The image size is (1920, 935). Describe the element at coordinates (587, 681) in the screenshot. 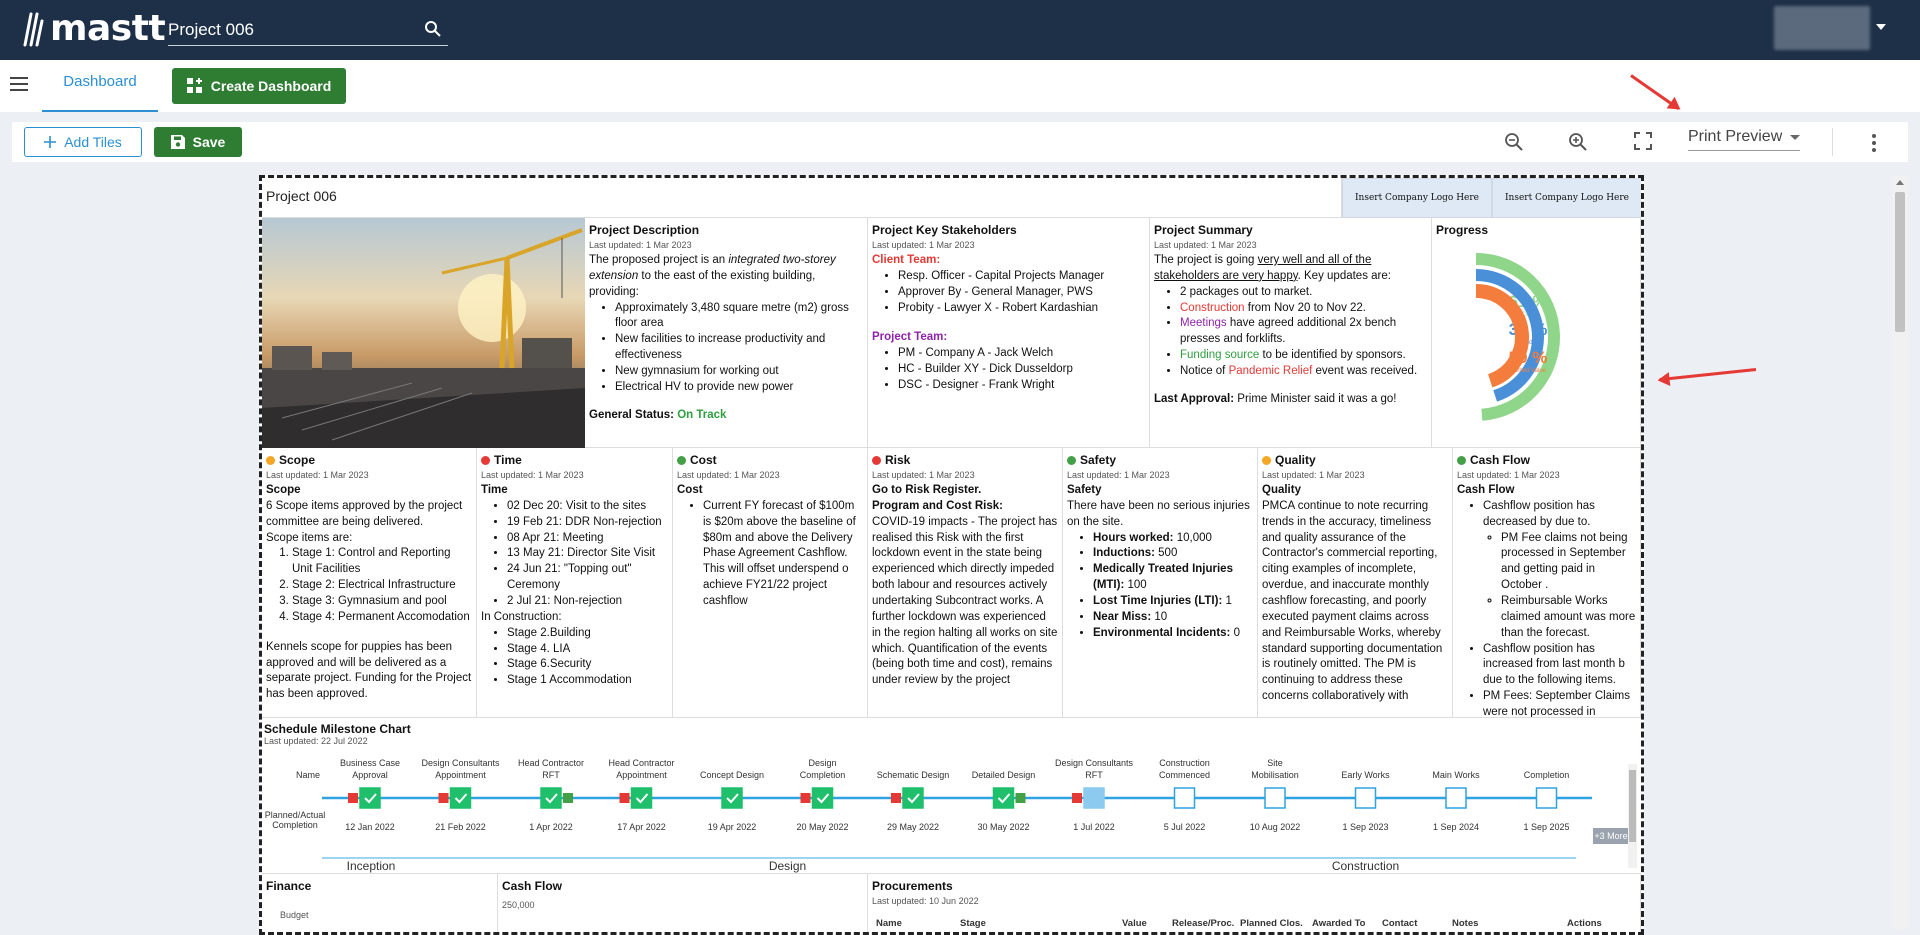

I see `list-item: Stage 1 Accommodation` at that location.